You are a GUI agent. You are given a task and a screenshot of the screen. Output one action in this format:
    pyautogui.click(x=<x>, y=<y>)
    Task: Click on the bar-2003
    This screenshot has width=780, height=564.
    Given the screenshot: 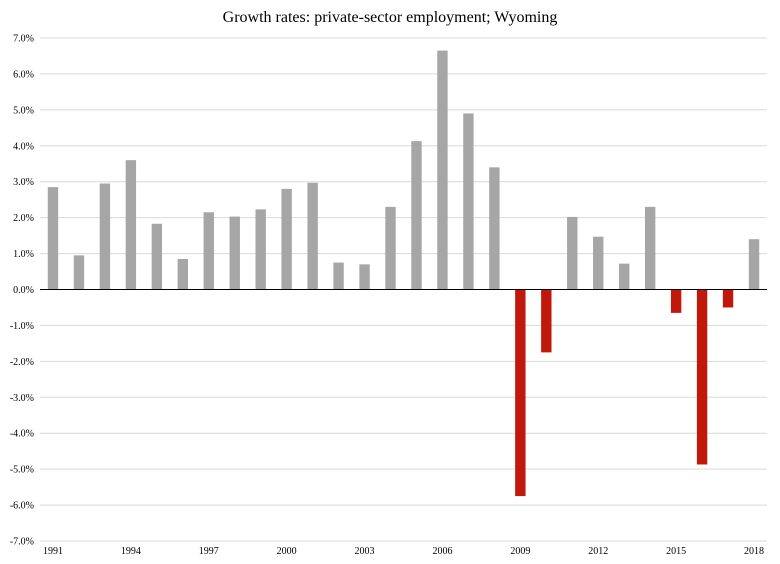 What is the action you would take?
    pyautogui.click(x=364, y=277)
    